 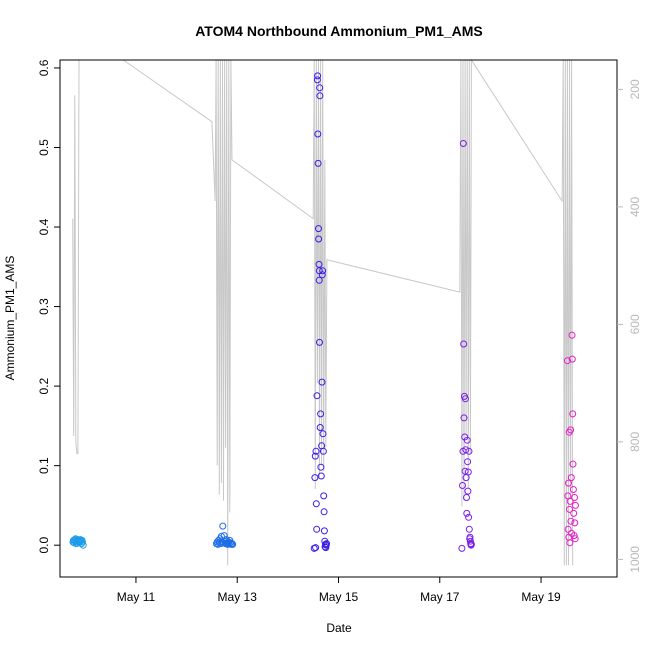 I want to click on x-tick-label: May 11, so click(x=136, y=597).